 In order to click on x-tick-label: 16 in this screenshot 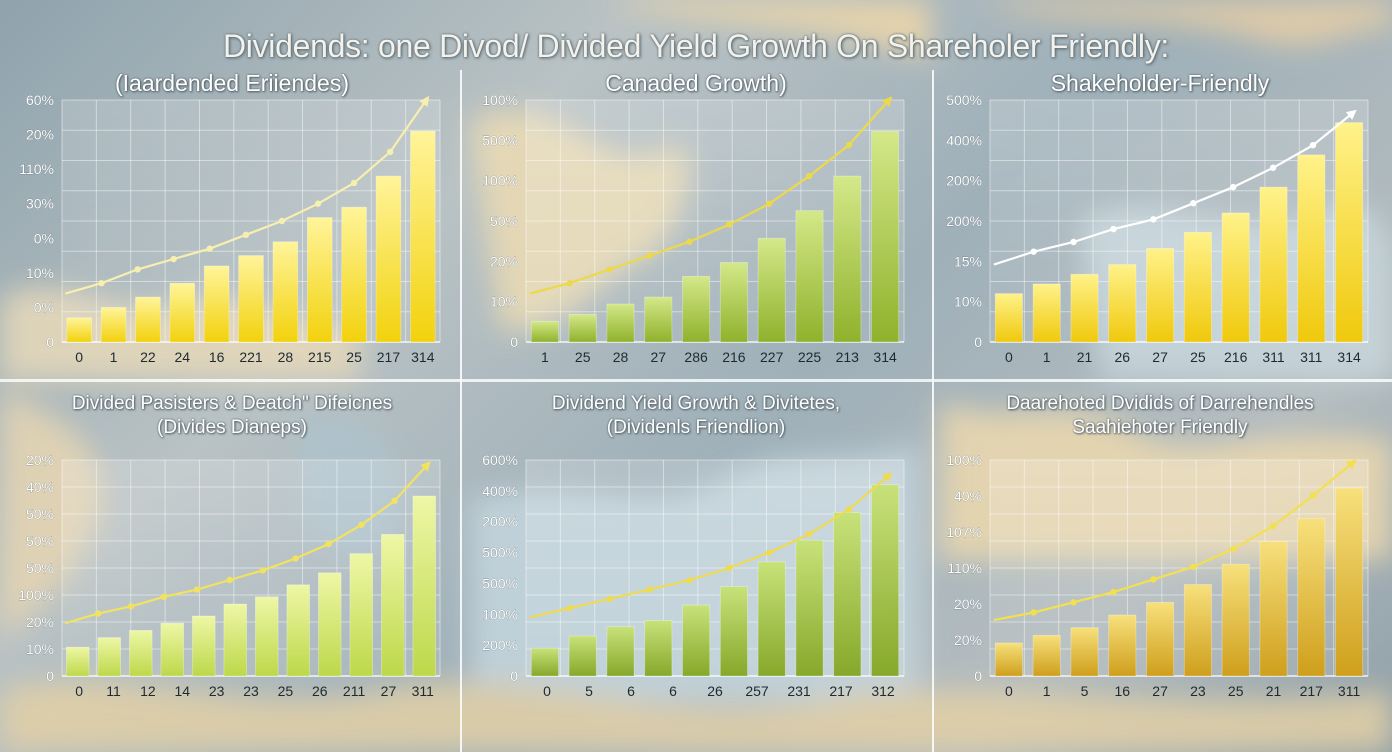, I will do `click(217, 357)`.